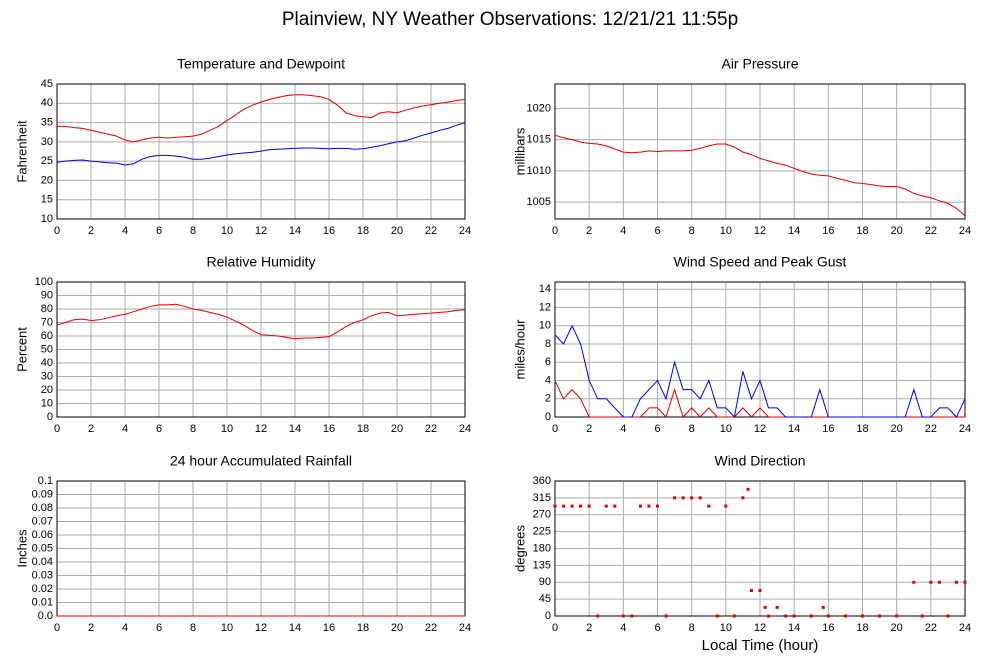  I want to click on x-tick-label: 10, so click(227, 429).